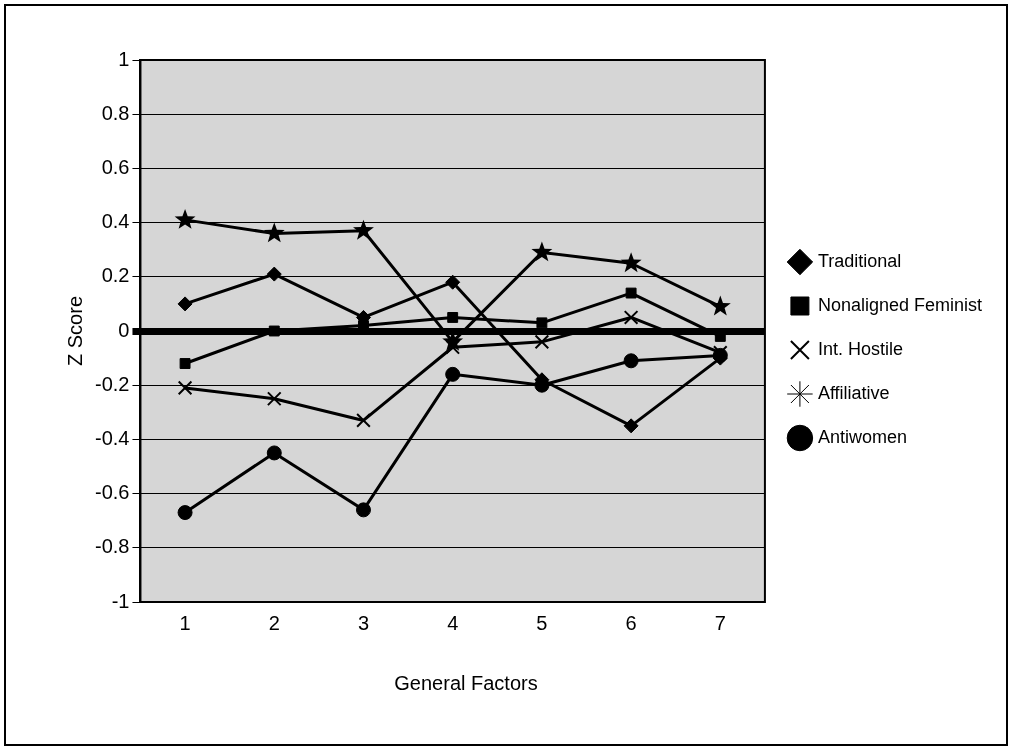 Image resolution: width=1012 pixels, height=750 pixels. What do you see at coordinates (112, 546) in the screenshot?
I see `y-tick-label: -0.8` at bounding box center [112, 546].